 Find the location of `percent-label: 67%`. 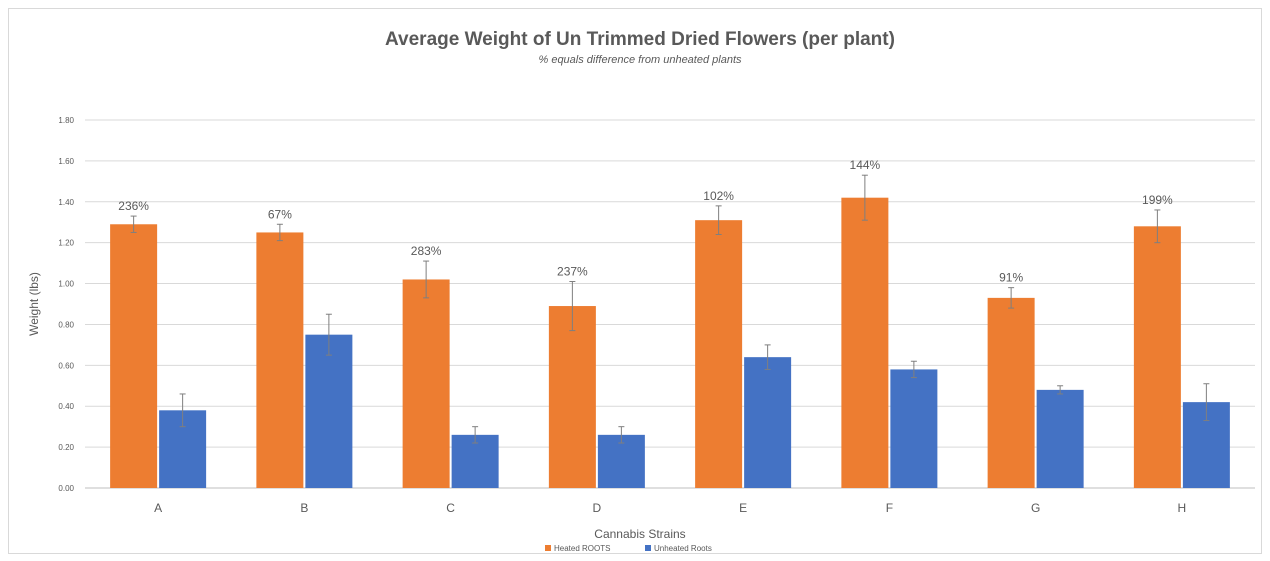

percent-label: 67% is located at coordinates (280, 214).